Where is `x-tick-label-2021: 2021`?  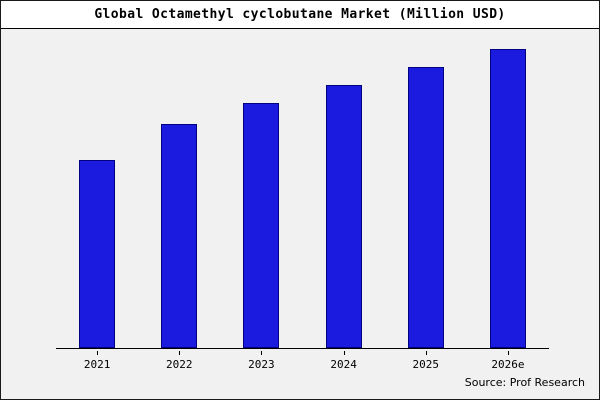 x-tick-label-2021: 2021 is located at coordinates (97, 362).